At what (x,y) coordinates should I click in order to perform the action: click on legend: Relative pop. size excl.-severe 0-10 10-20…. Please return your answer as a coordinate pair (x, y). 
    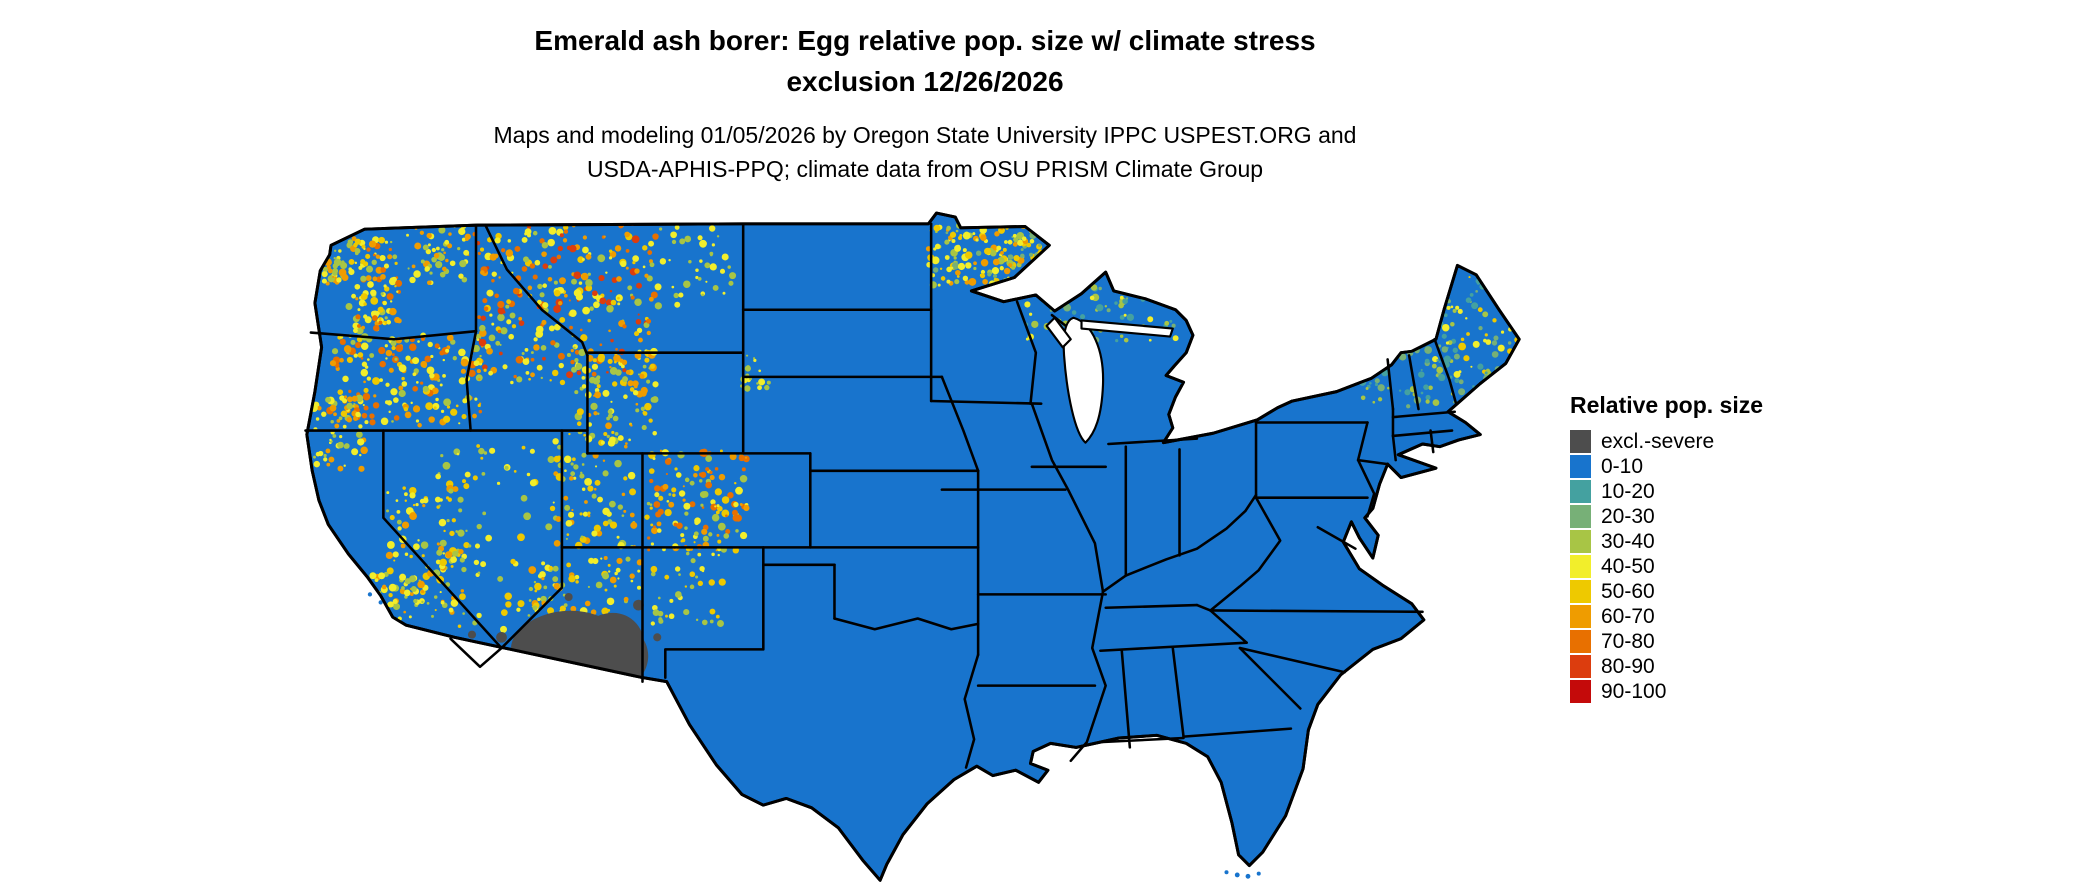
    Looking at the image, I should click on (1666, 548).